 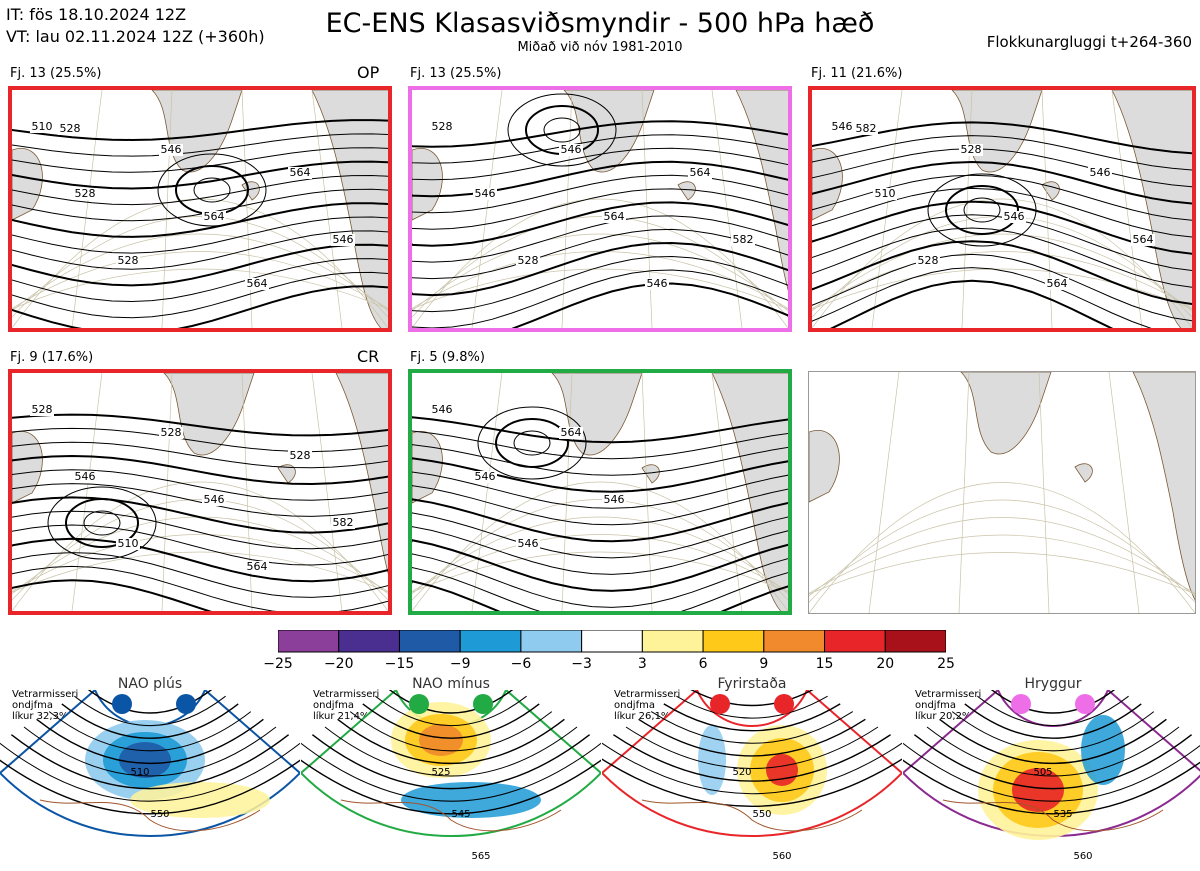 What do you see at coordinates (521, 664) in the screenshot?
I see `colorbar-tick-label: −6` at bounding box center [521, 664].